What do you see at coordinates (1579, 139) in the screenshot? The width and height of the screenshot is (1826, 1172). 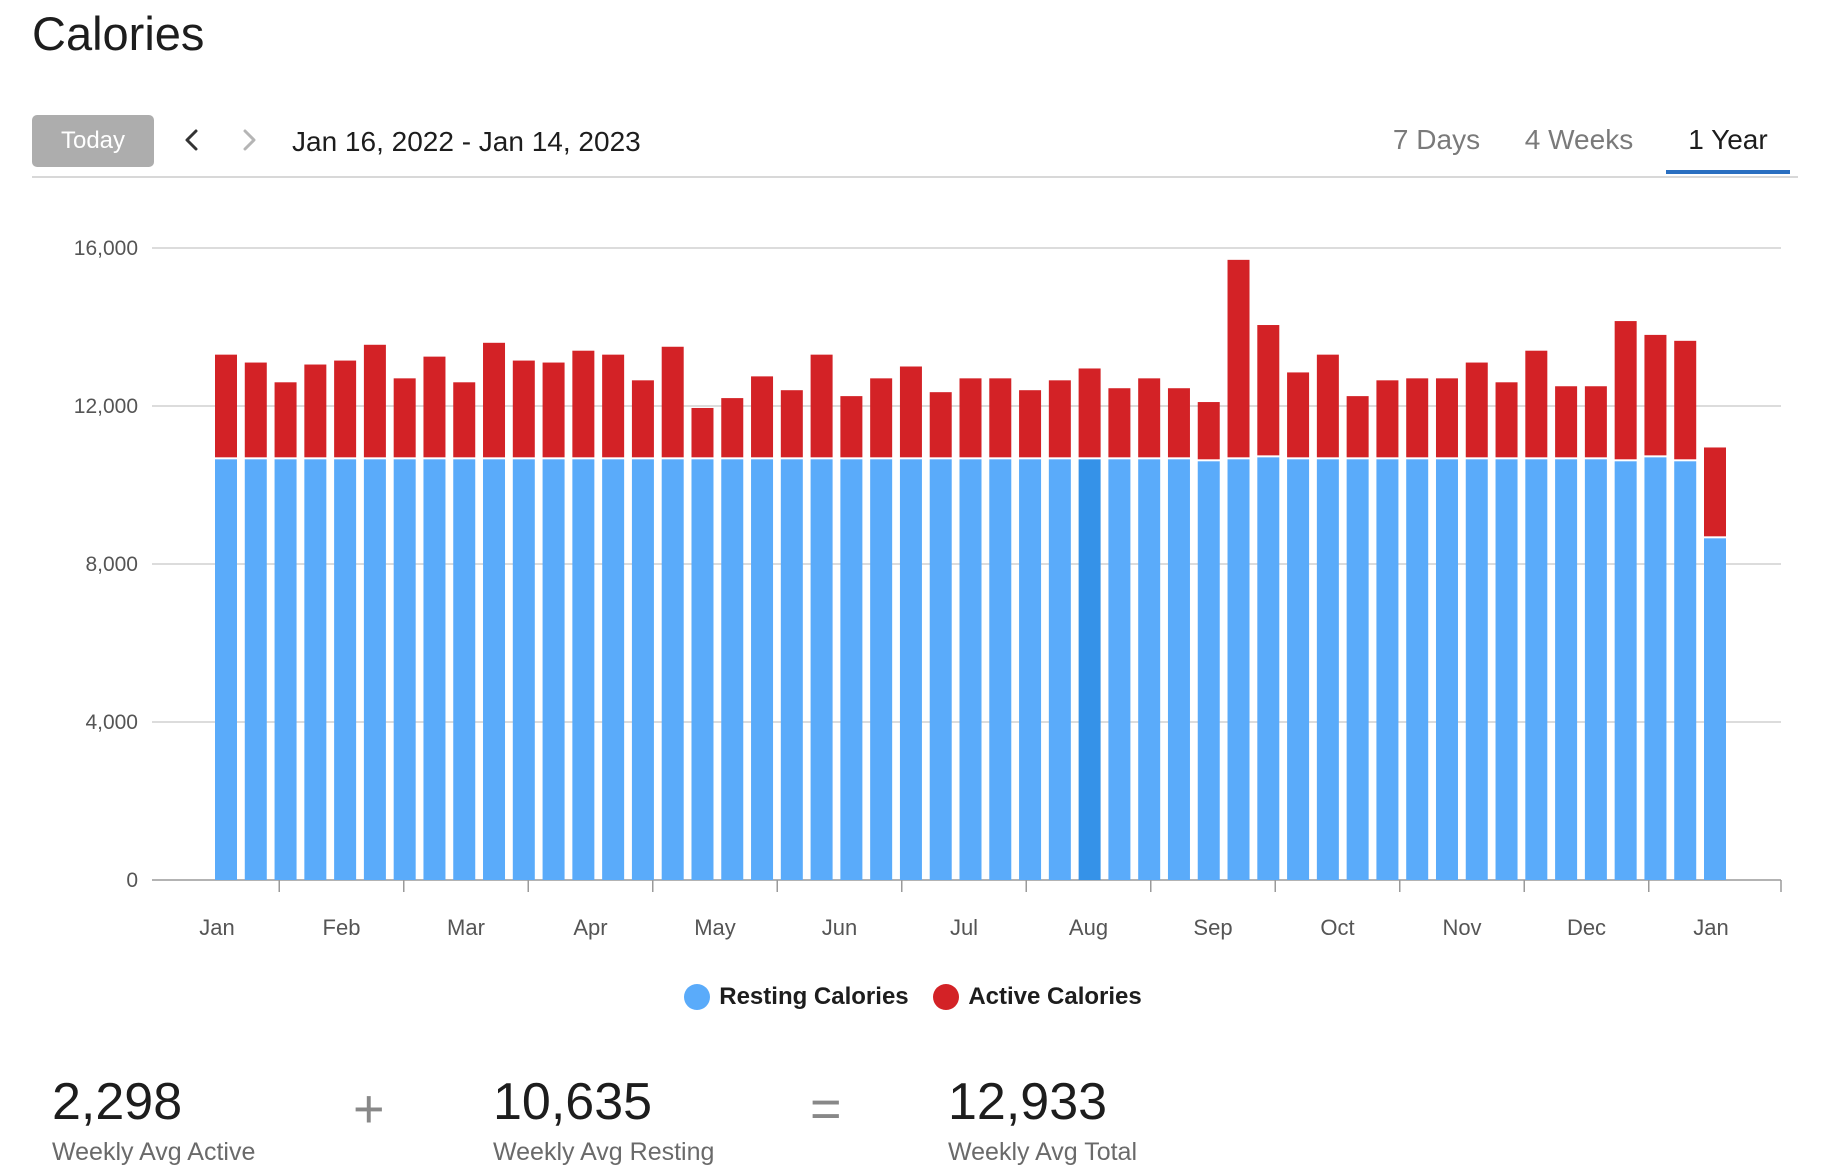 I see `tab-4-weeks: 4 Weeks` at bounding box center [1579, 139].